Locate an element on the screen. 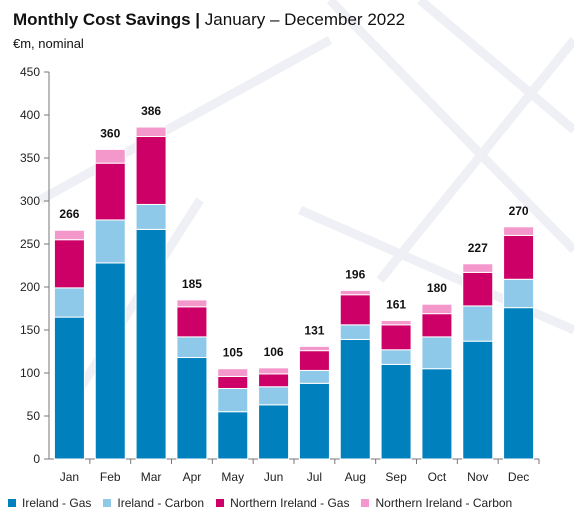 This screenshot has height=529, width=574. bar-total-label: 185 is located at coordinates (192, 284).